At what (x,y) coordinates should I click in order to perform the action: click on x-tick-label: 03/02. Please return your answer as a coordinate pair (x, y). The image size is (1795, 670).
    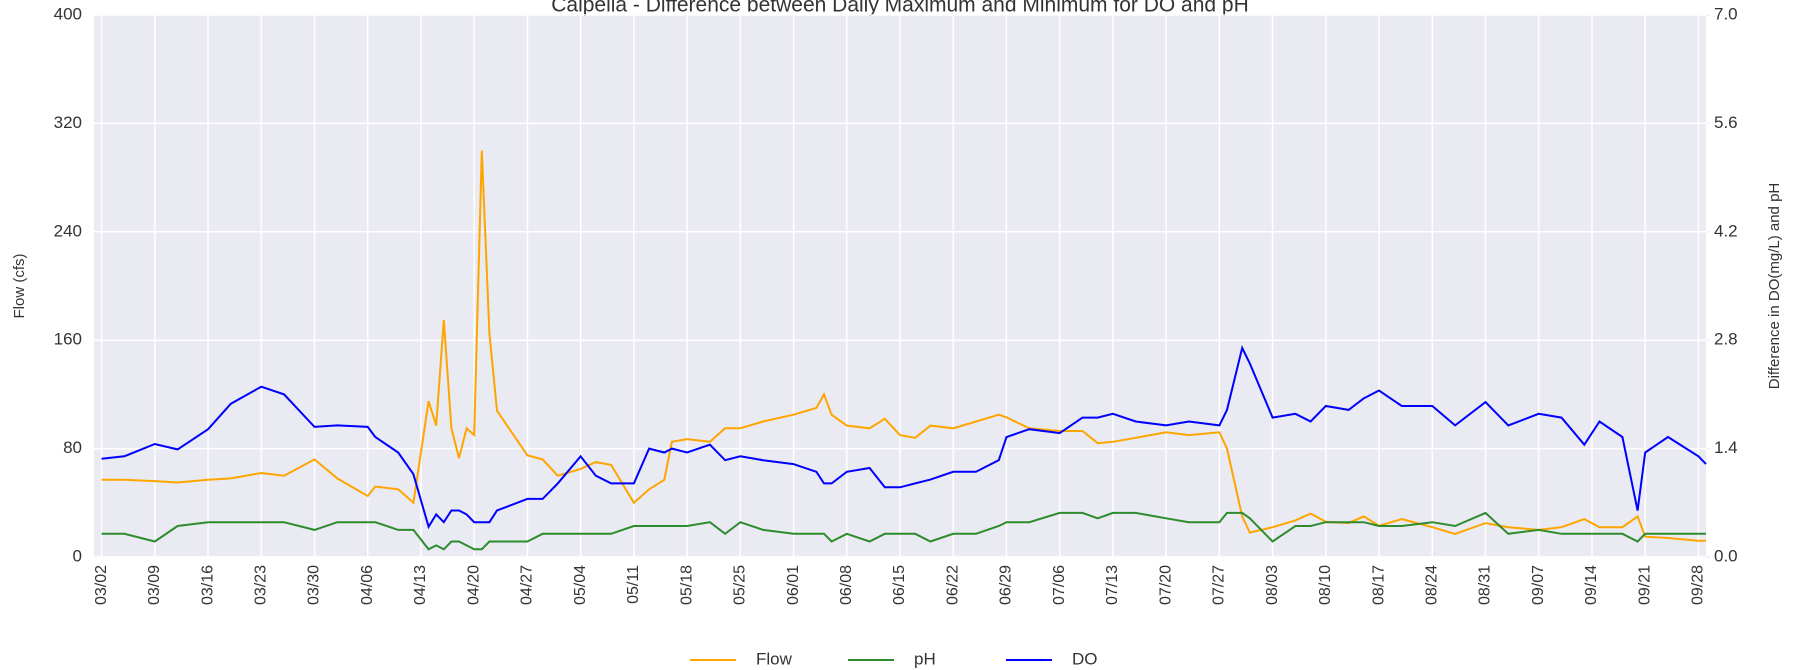
    Looking at the image, I should click on (101, 585).